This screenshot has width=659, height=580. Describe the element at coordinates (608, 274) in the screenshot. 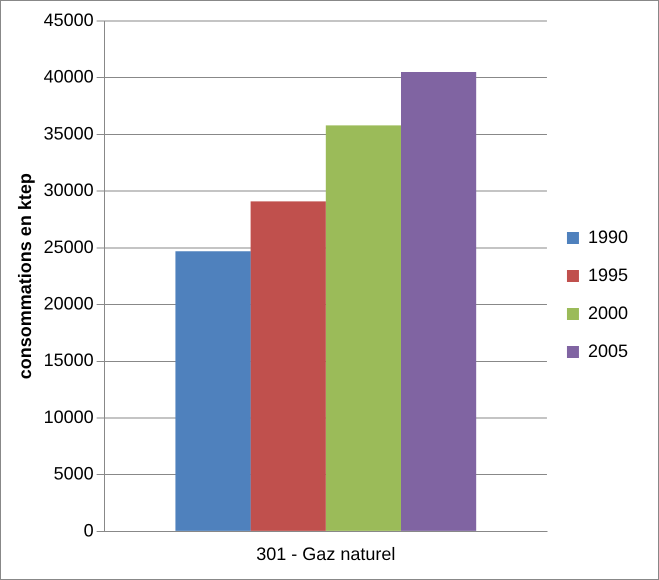

I see `legend-label: 1995` at that location.